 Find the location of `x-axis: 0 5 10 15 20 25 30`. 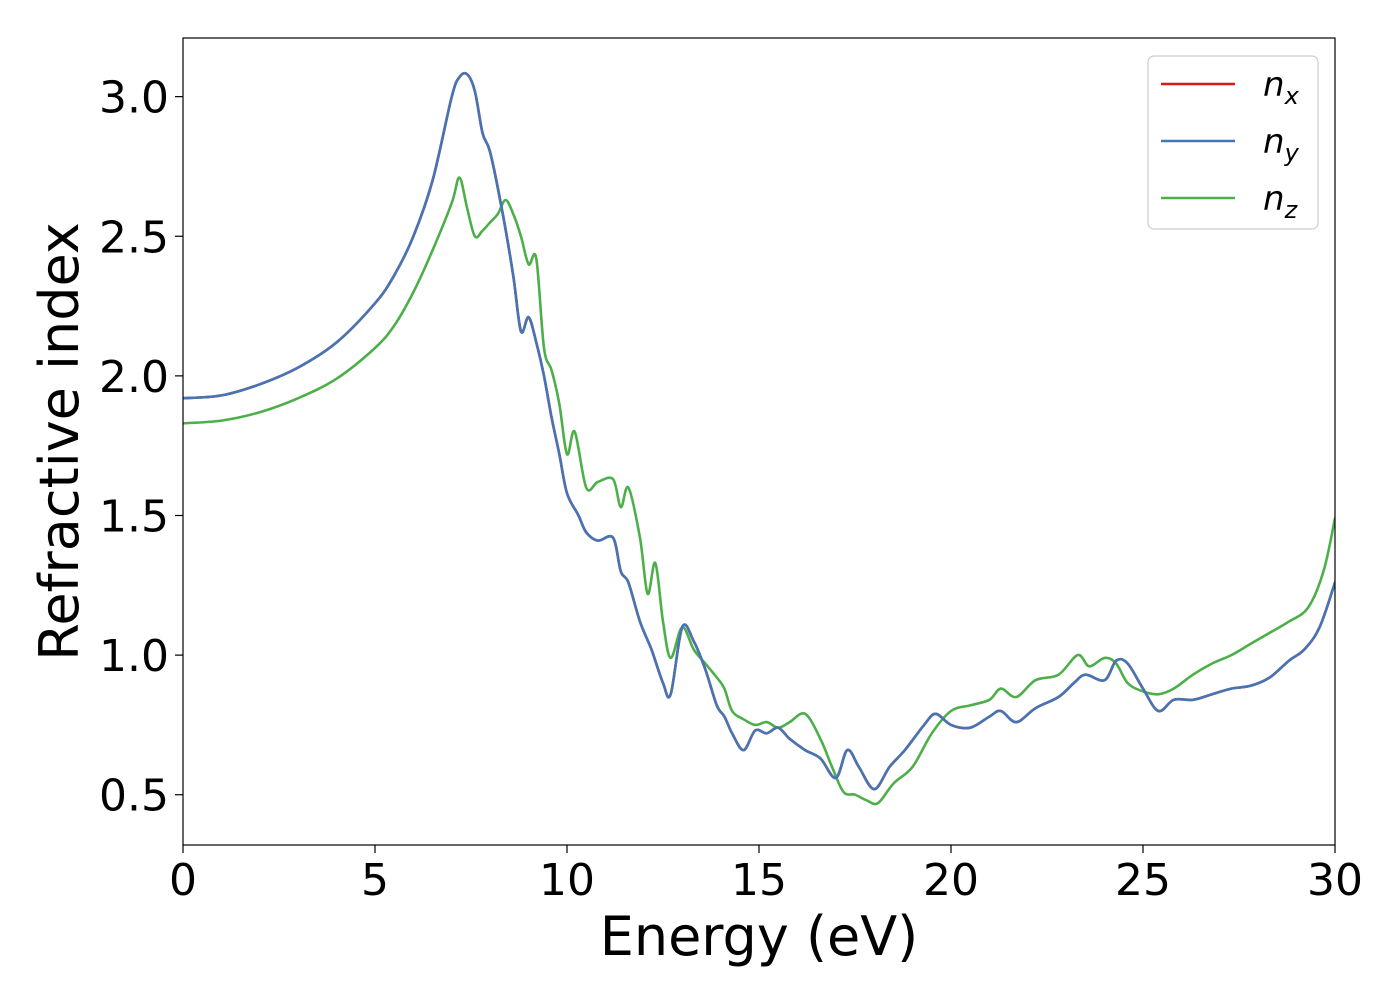

x-axis: 0 5 10 15 20 25 30 is located at coordinates (766, 875).